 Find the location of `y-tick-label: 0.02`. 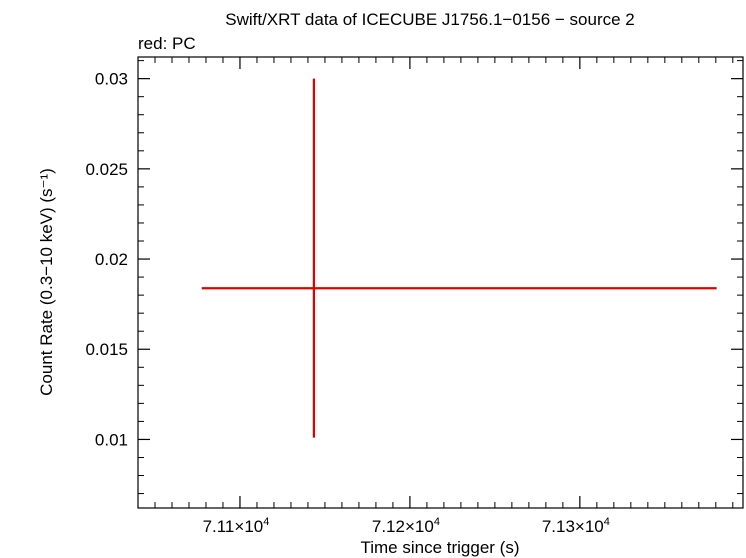

y-tick-label: 0.02 is located at coordinates (111, 259).